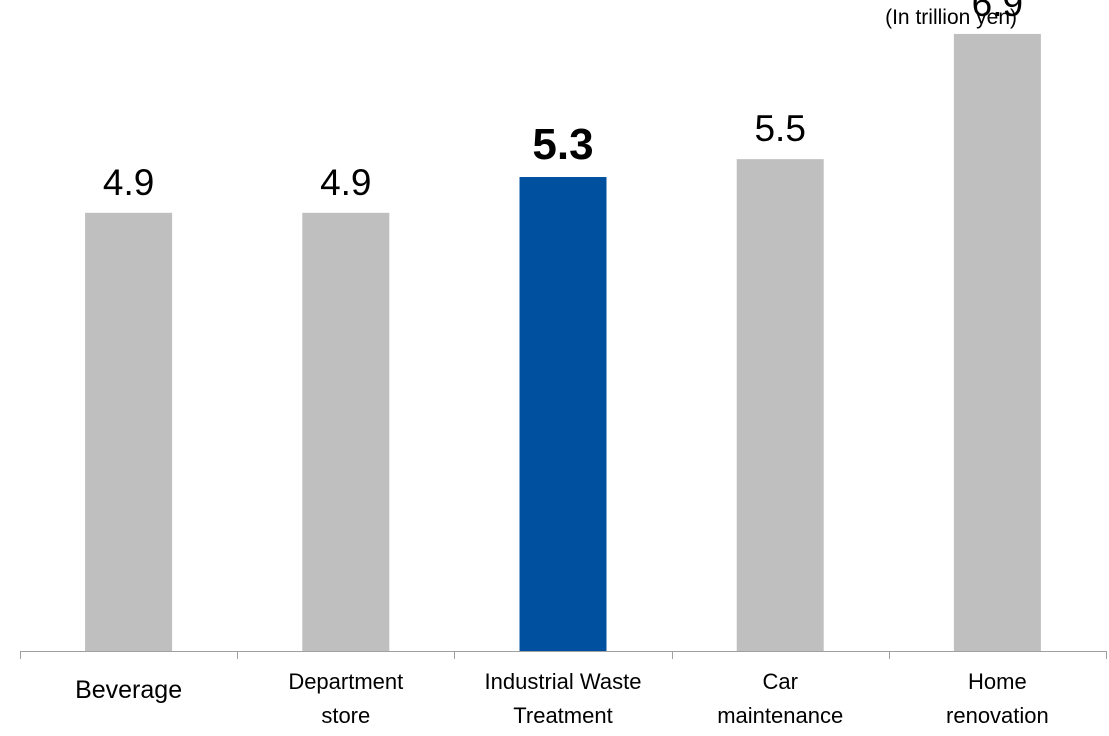  What do you see at coordinates (780, 698) in the screenshot?
I see `category-label-3: Car maintenance` at bounding box center [780, 698].